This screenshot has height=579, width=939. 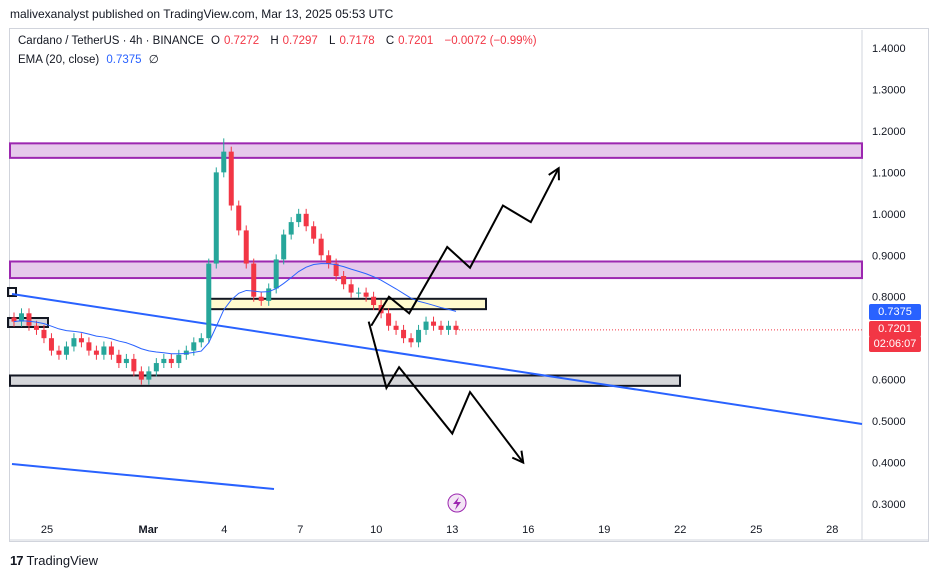 I want to click on x-tick-label-4: 10, so click(x=376, y=530).